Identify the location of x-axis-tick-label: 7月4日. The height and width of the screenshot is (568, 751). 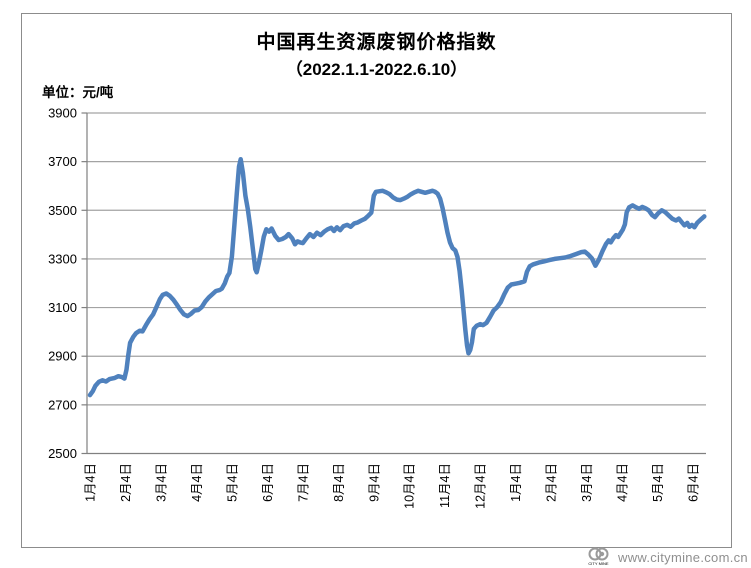
(303, 482).